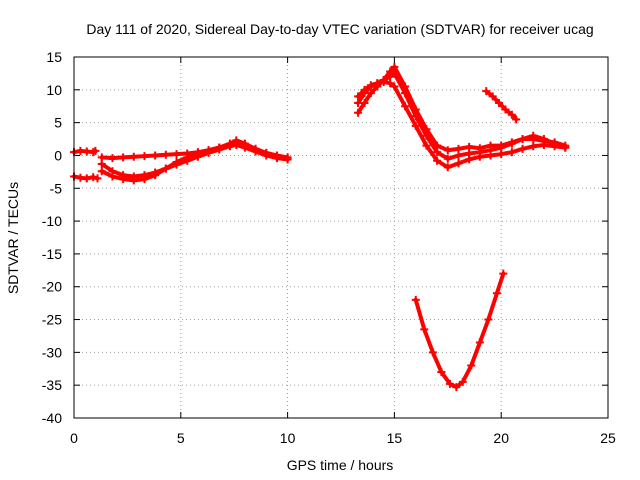 The image size is (640, 480). I want to click on y-tick-label: -35, so click(52, 385).